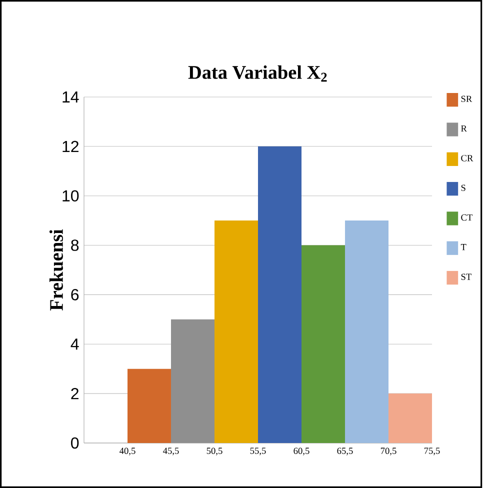  Describe the element at coordinates (56, 270) in the screenshot. I see `y-axis-title: Frekuensi` at that location.